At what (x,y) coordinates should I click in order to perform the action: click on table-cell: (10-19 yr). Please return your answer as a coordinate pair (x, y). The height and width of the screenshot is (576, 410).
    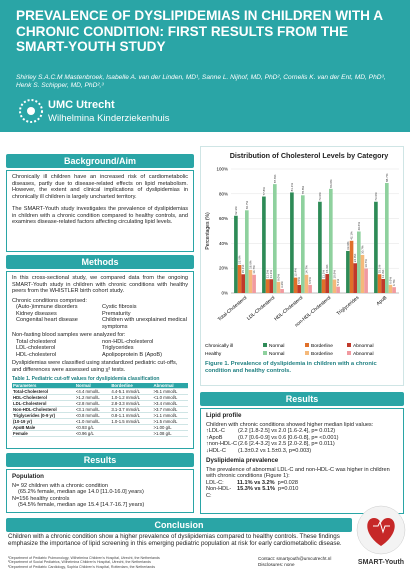
    Looking at the image, I should click on (43, 421).